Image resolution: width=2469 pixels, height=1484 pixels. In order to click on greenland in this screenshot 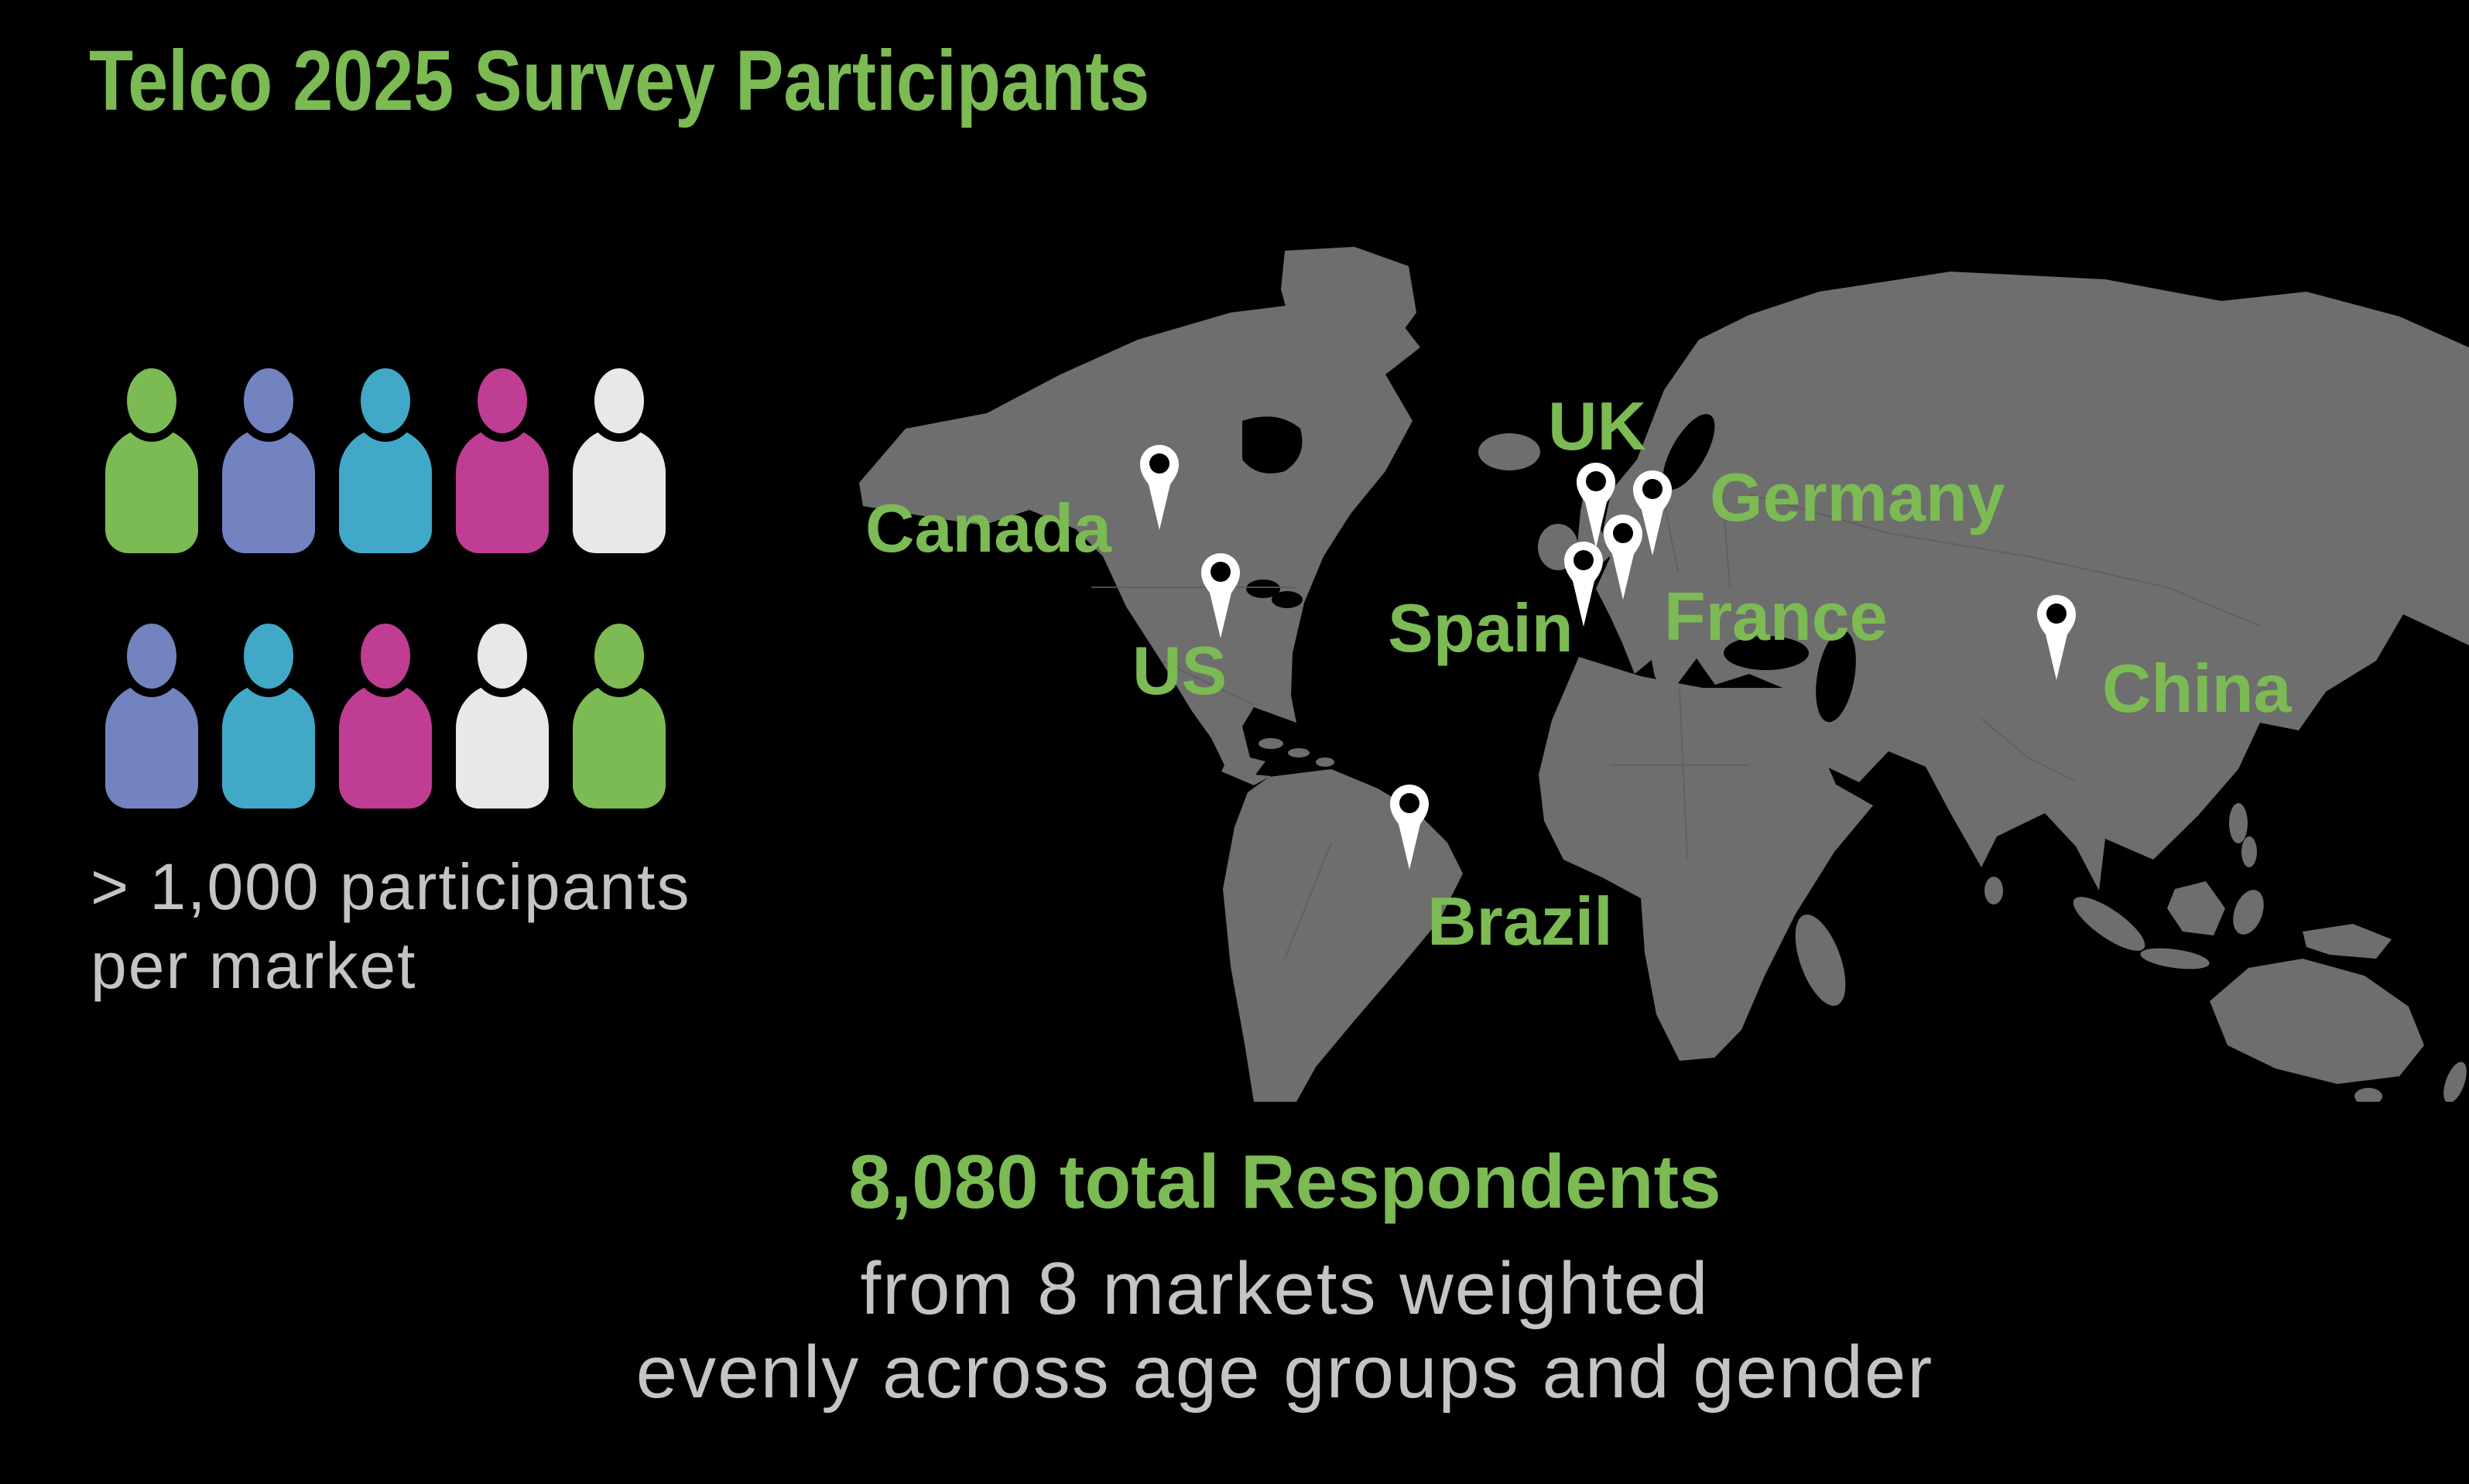, I will do `click(1348, 307)`.